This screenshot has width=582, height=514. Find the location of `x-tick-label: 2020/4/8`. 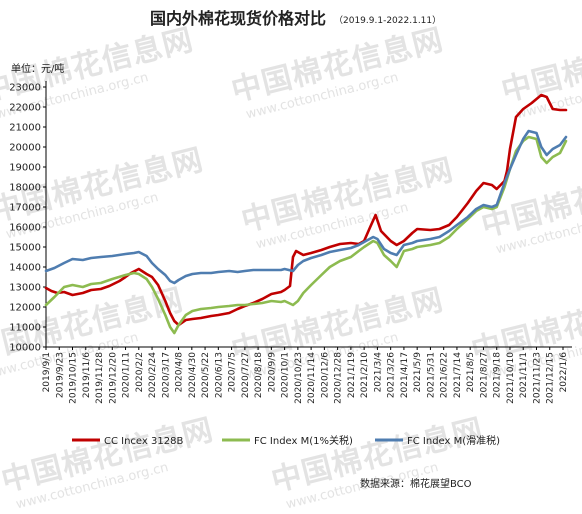

x-tick-label: 2020/4/8 is located at coordinates (180, 372).